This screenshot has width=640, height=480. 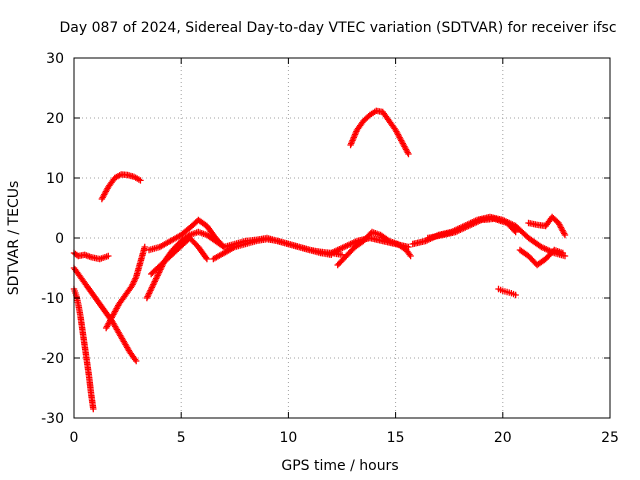 What do you see at coordinates (52, 299) in the screenshot?
I see `y-tick-label: -10` at bounding box center [52, 299].